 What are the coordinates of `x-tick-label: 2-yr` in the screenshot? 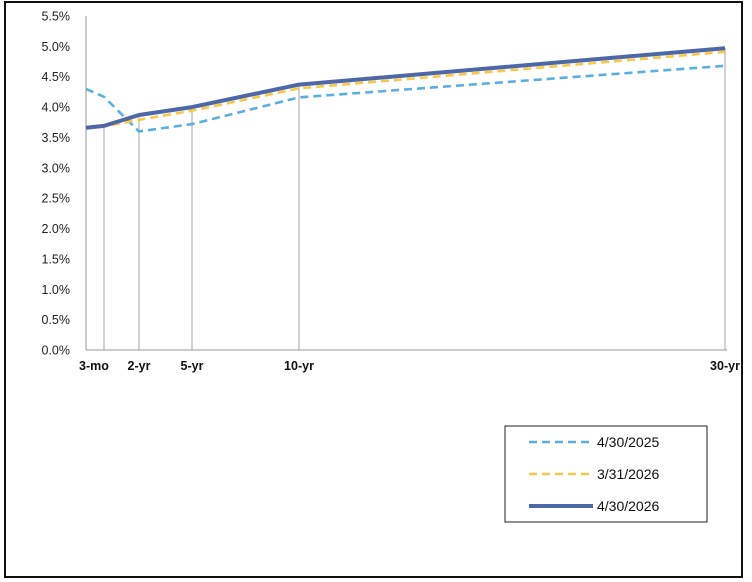 It's located at (139, 366).